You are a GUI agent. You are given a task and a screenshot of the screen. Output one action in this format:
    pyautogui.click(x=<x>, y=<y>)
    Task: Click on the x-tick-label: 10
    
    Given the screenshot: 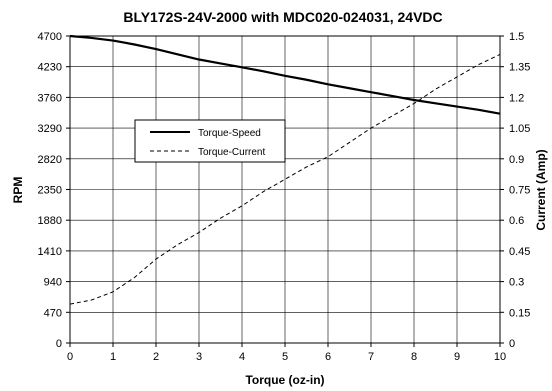 What is the action you would take?
    pyautogui.click(x=500, y=357)
    